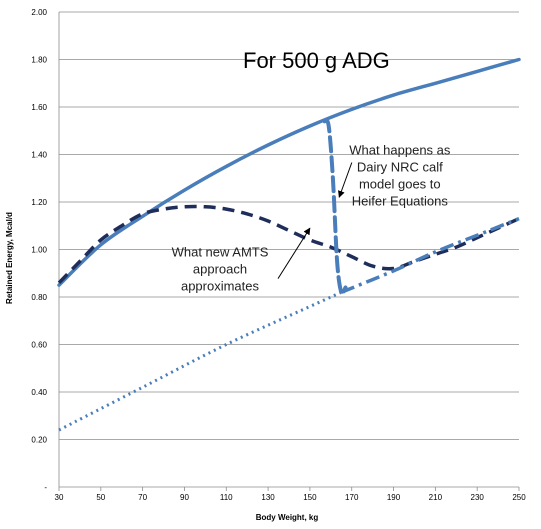 This screenshot has width=541, height=529. What do you see at coordinates (45, 487) in the screenshot?
I see `y-tick-label: -` at bounding box center [45, 487].